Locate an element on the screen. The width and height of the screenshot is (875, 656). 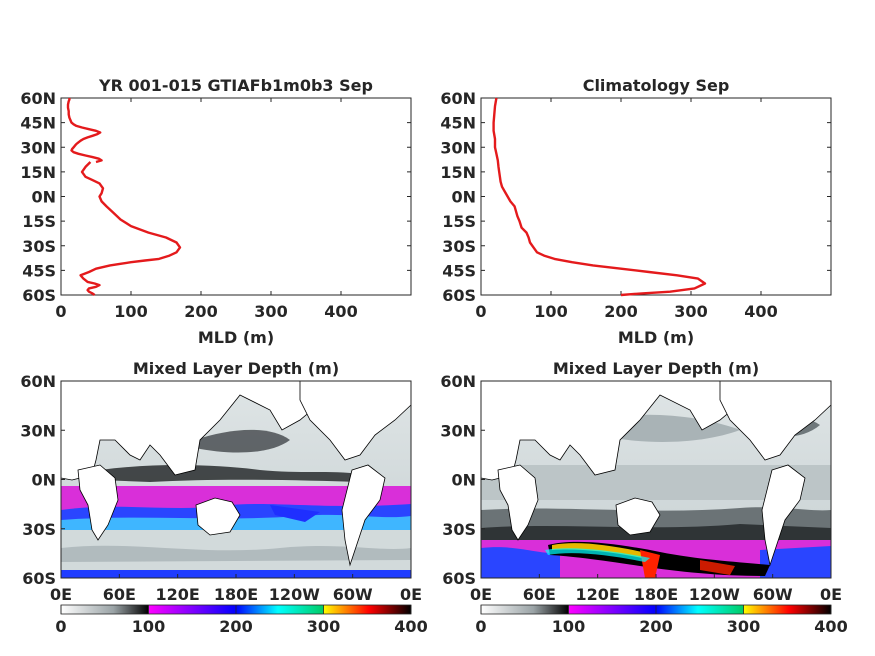
panel-title: Climatology Sep is located at coordinates (656, 85).